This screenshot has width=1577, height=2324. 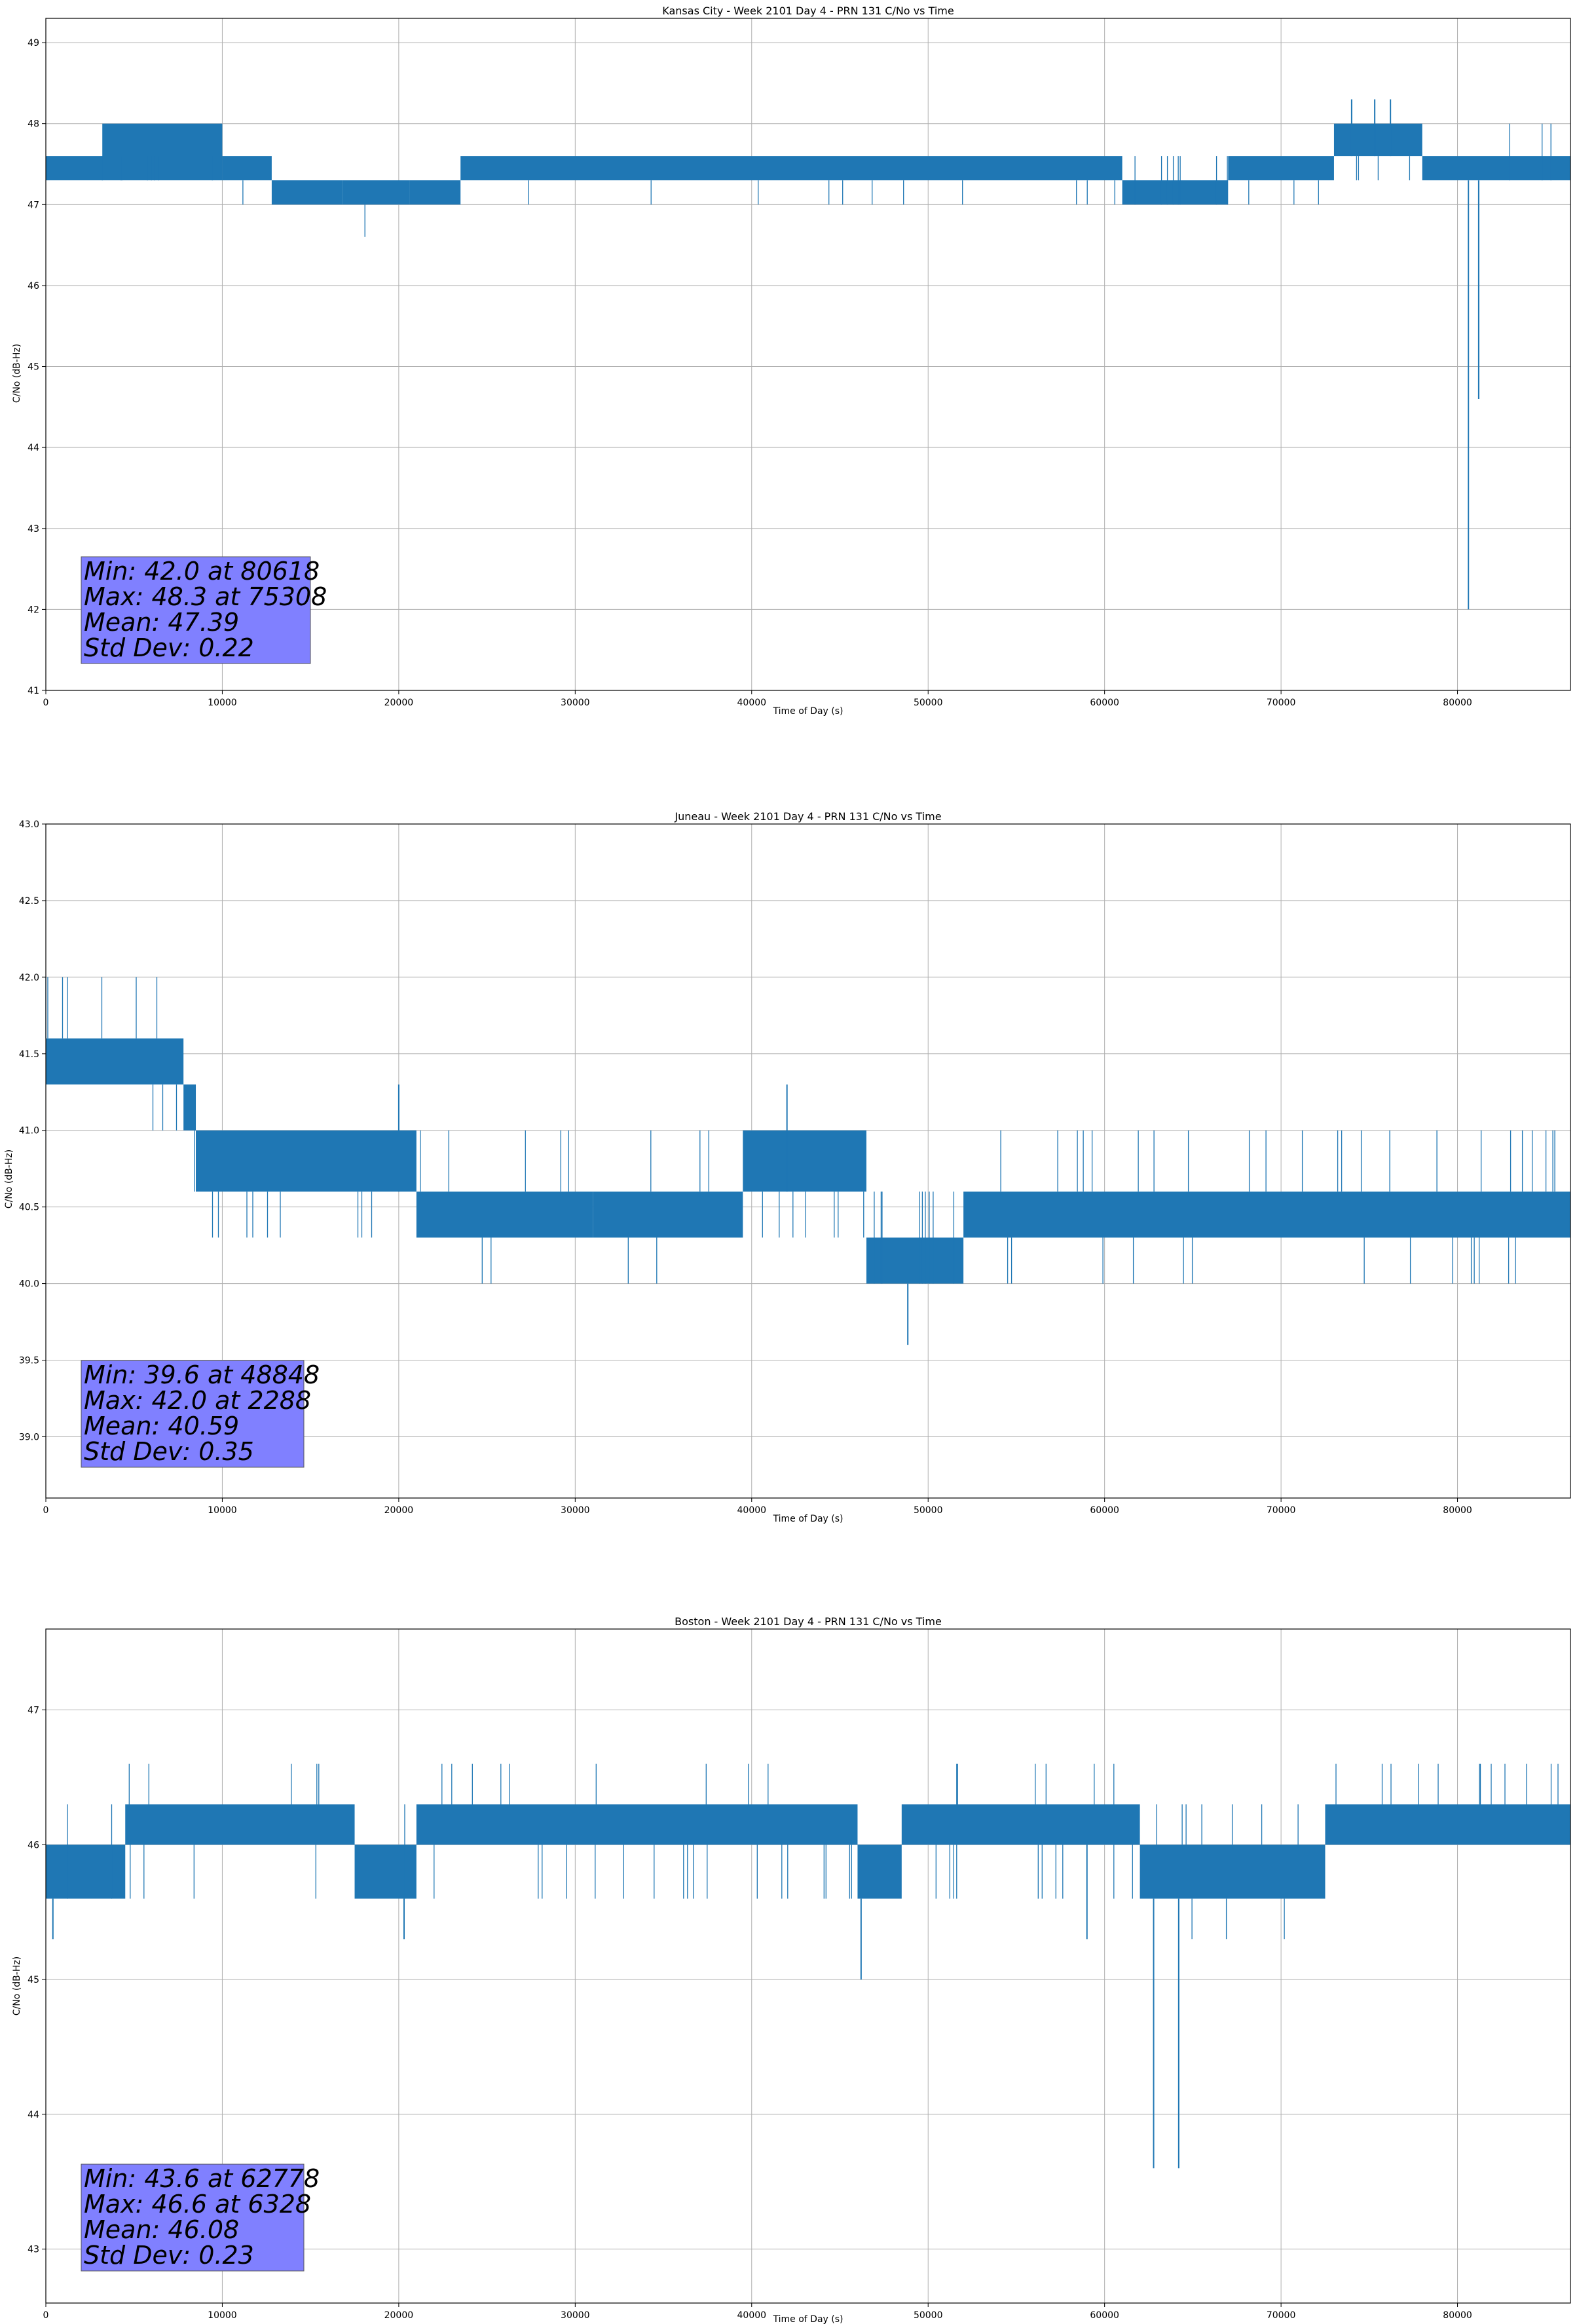 What do you see at coordinates (33, 448) in the screenshot?
I see `y-tick-label: 44` at bounding box center [33, 448].